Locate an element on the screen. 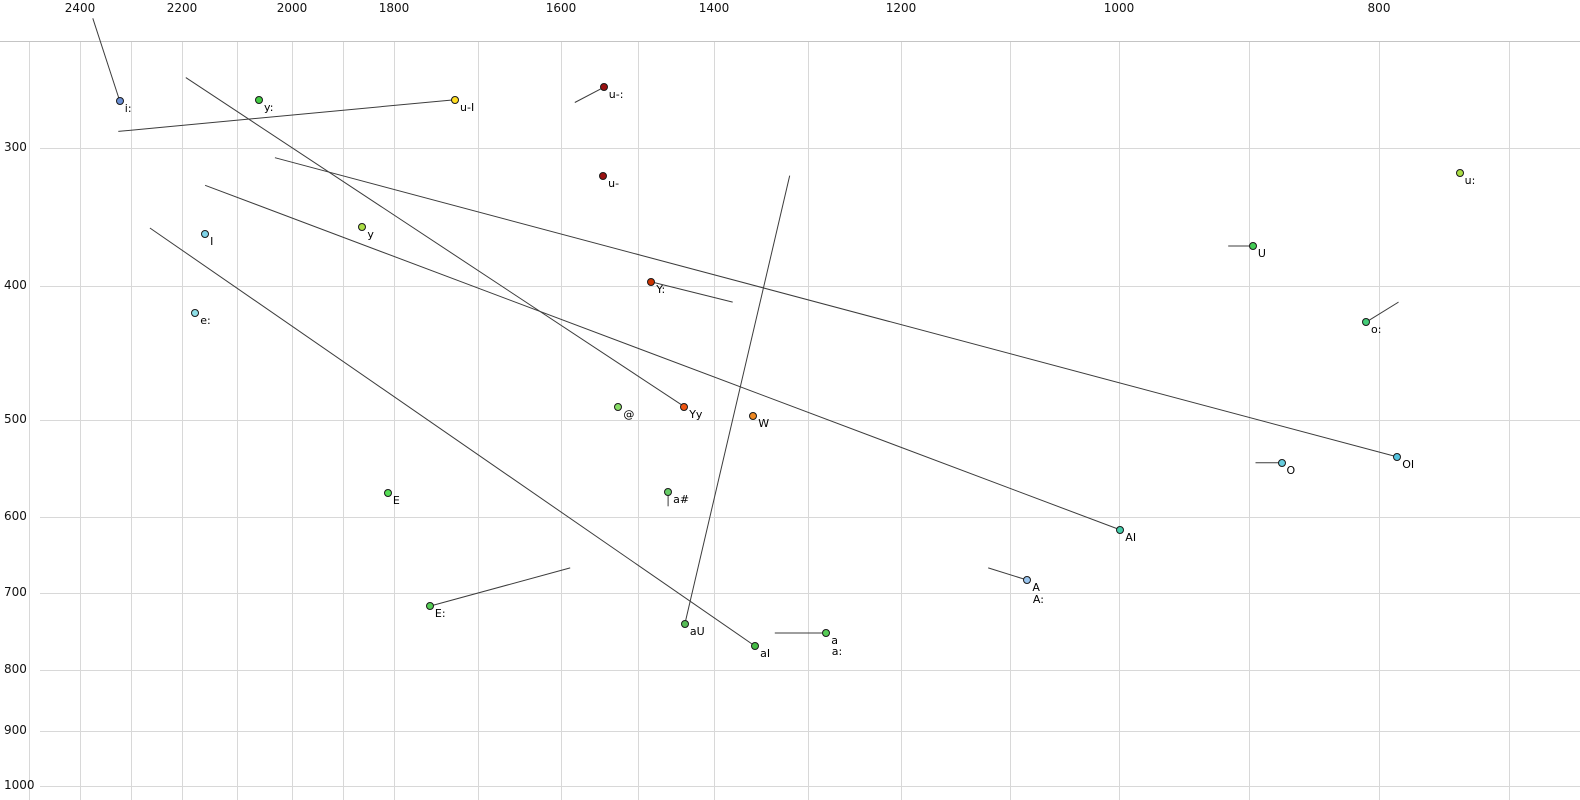 The image size is (1580, 800). trajectory-line-Yy is located at coordinates (435, 242).